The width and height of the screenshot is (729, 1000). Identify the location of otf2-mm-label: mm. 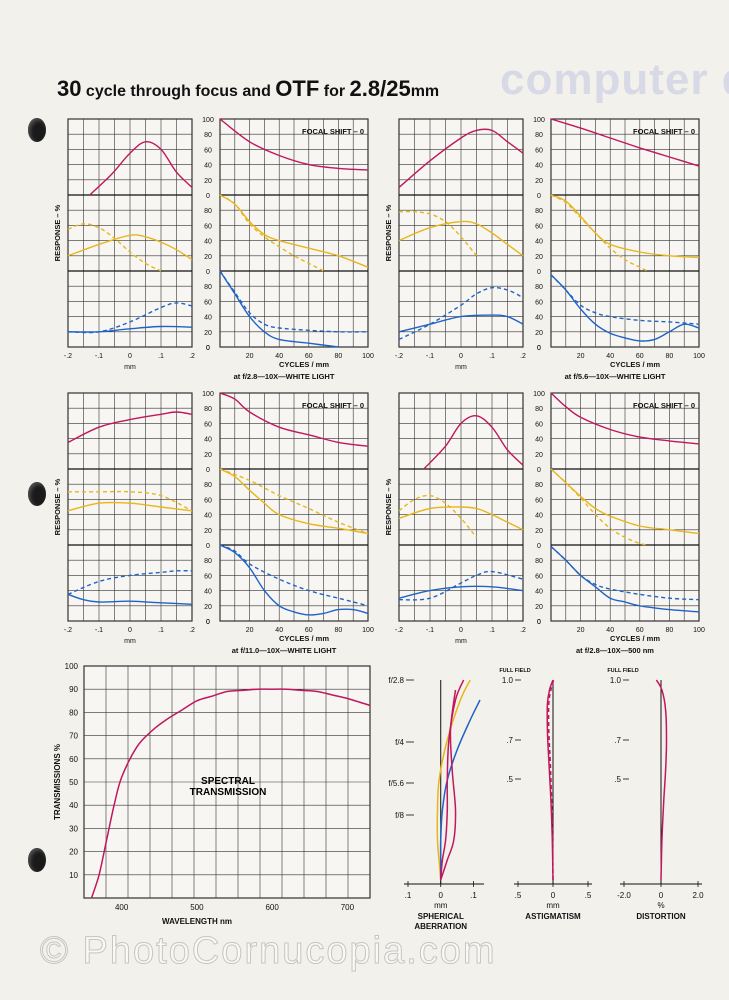
(461, 367).